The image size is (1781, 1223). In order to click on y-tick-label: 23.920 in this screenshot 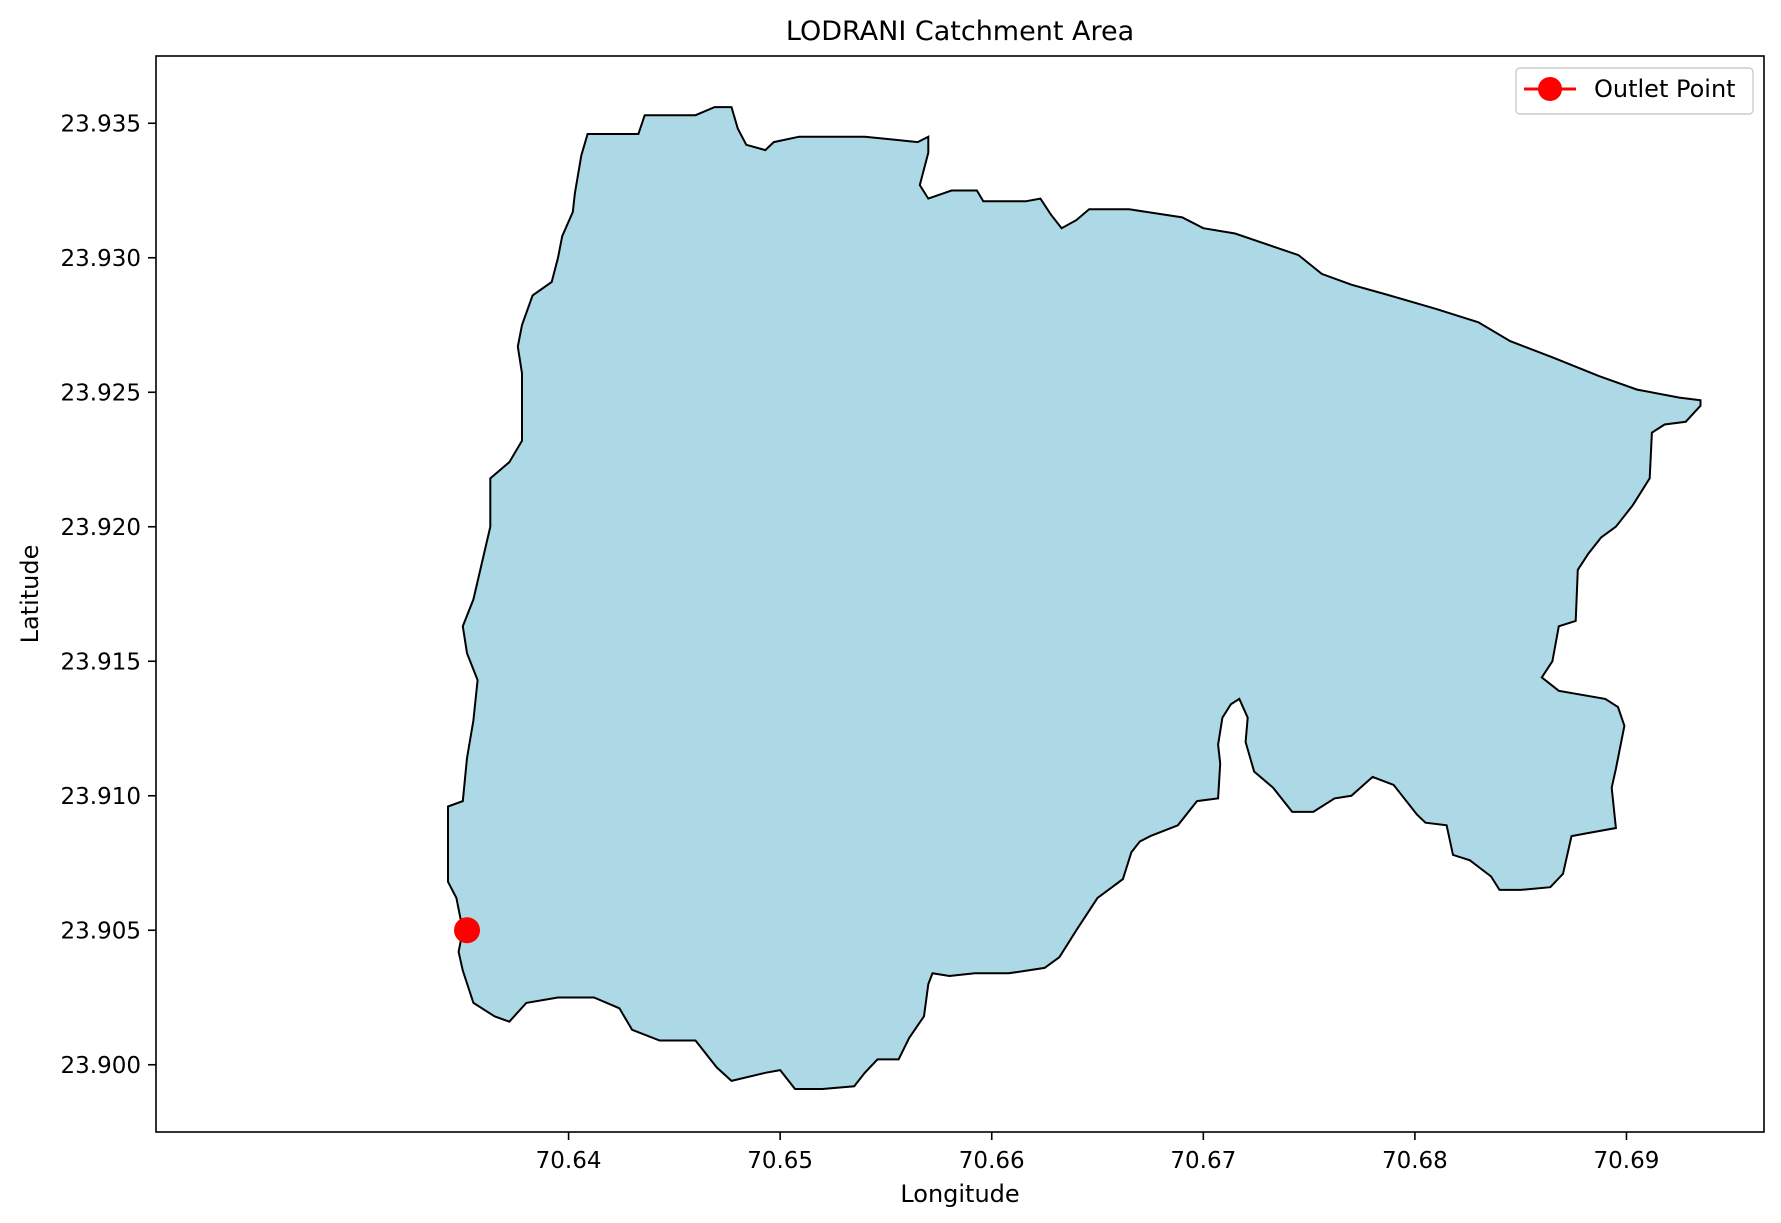, I will do `click(101, 528)`.